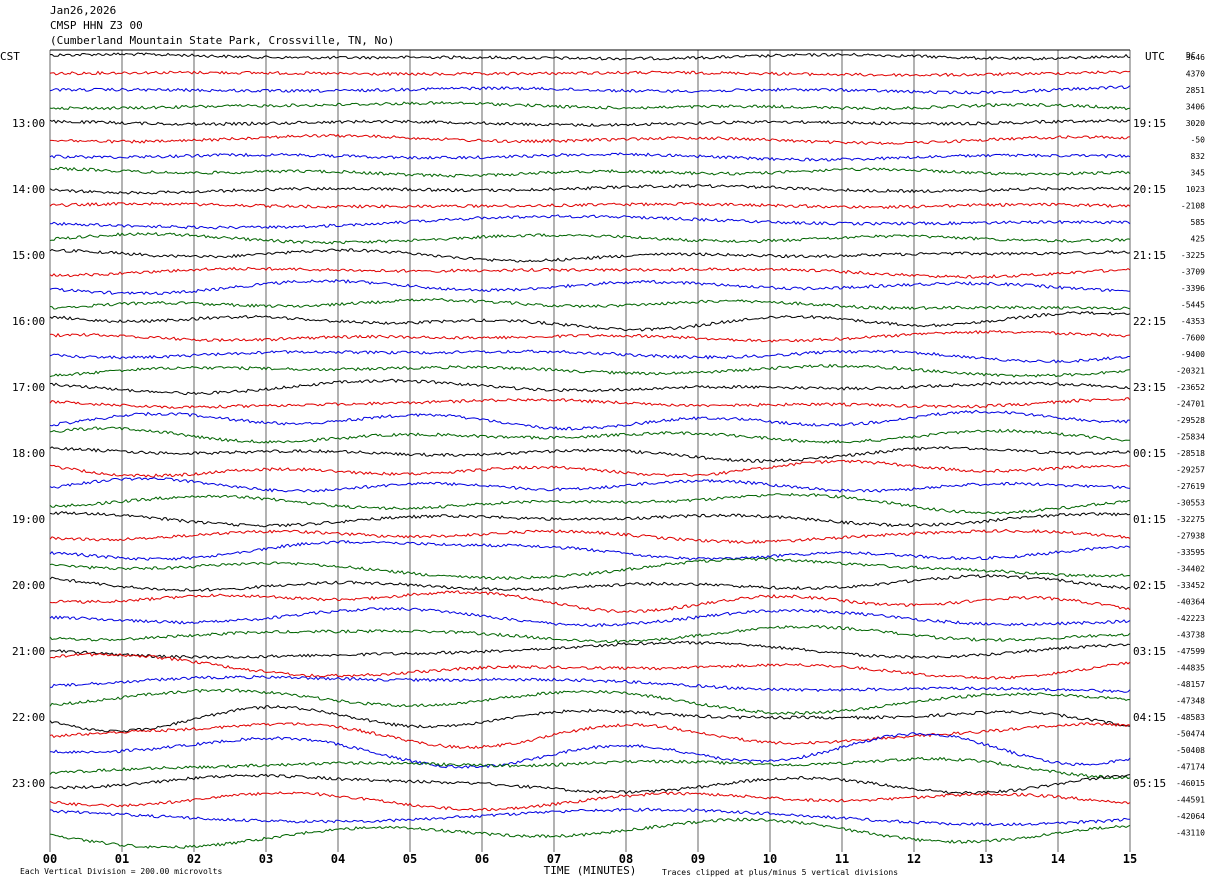 The width and height of the screenshot is (1210, 886). Describe the element at coordinates (590, 870) in the screenshot. I see `x-axis-title: TIME (MINUTES)` at that location.